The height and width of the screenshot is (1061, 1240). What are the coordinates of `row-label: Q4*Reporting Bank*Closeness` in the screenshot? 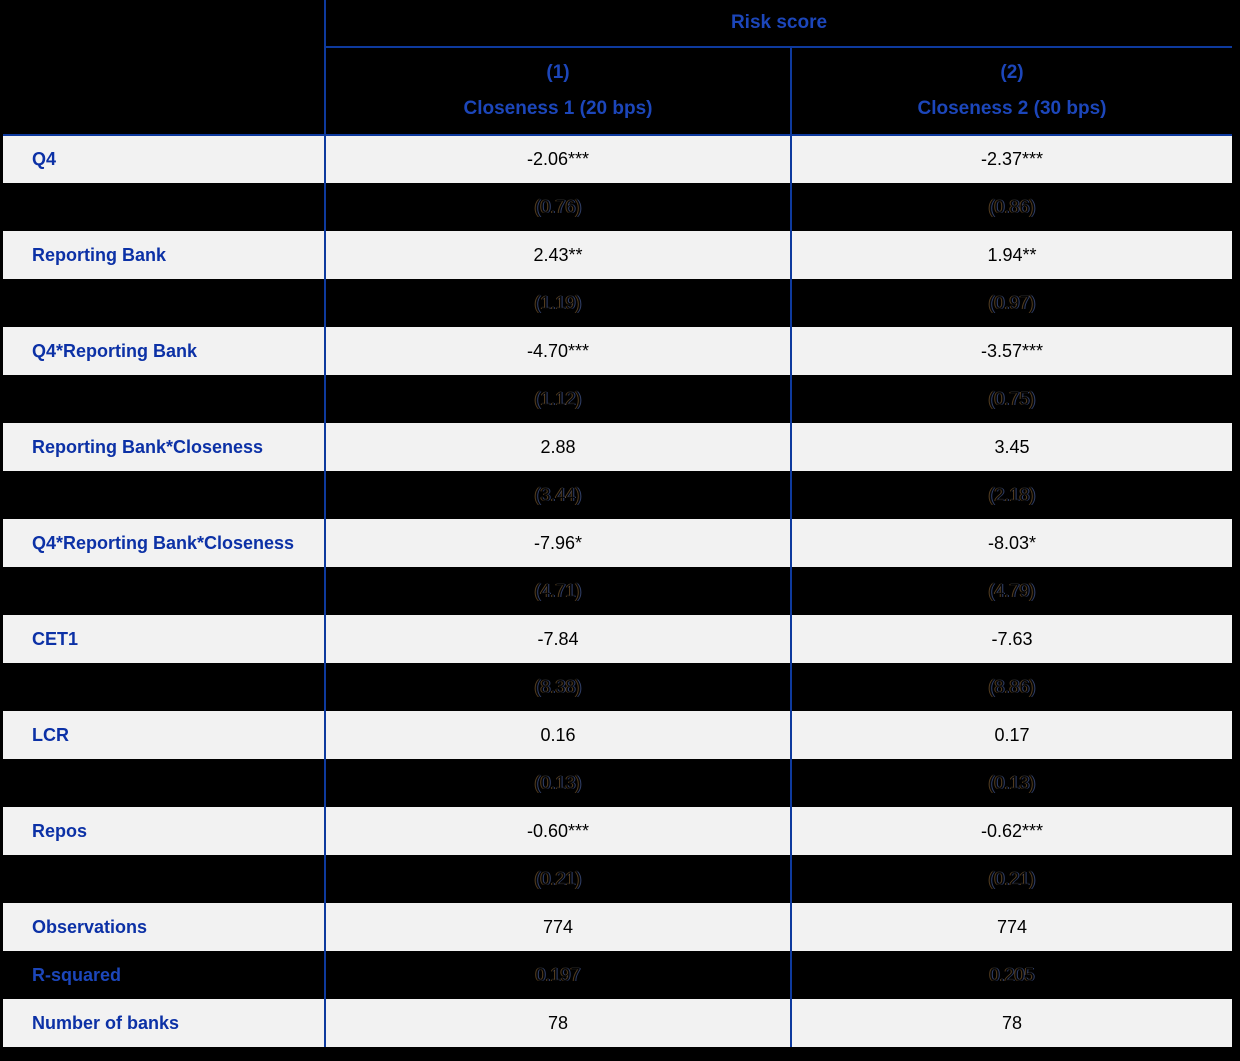 It's located at (164, 543).